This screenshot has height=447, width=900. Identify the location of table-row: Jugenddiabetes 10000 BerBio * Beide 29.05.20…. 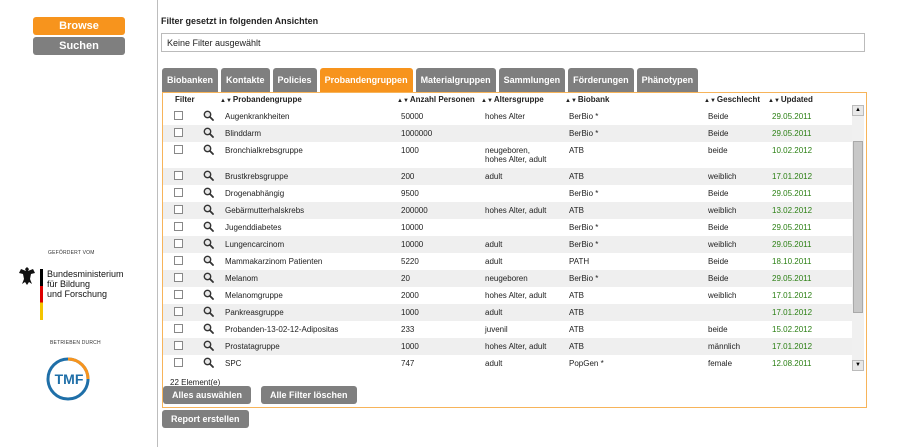
(508, 227).